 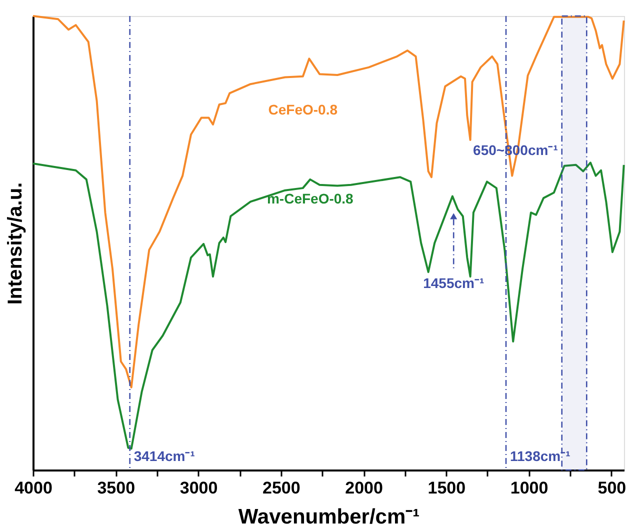 I want to click on ref-line-label: 1138cm⁻¹, so click(x=540, y=456).